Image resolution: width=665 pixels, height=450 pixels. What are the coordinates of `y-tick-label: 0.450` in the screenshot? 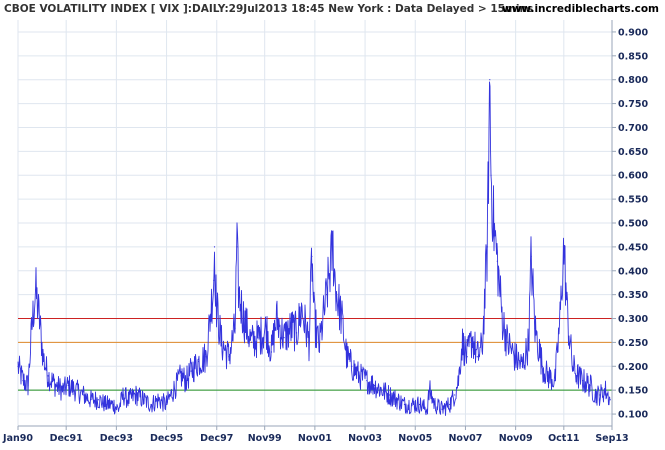 It's located at (633, 247).